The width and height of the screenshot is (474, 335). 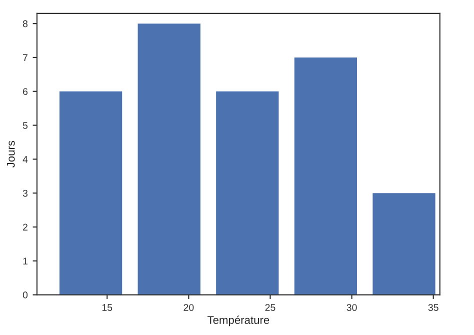 What do you see at coordinates (25, 57) in the screenshot?
I see `y-tick-label: 7` at bounding box center [25, 57].